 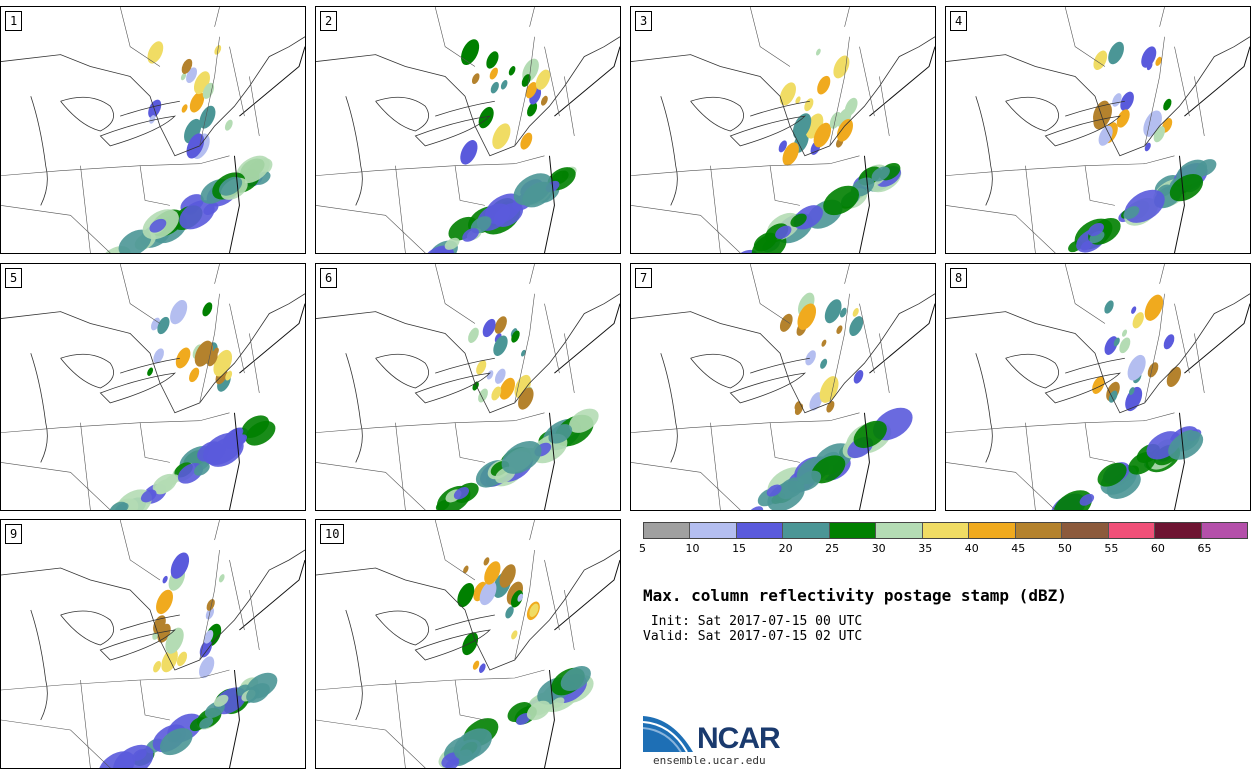 What do you see at coordinates (739, 548) in the screenshot?
I see `colorbar-tick-label: 15` at bounding box center [739, 548].